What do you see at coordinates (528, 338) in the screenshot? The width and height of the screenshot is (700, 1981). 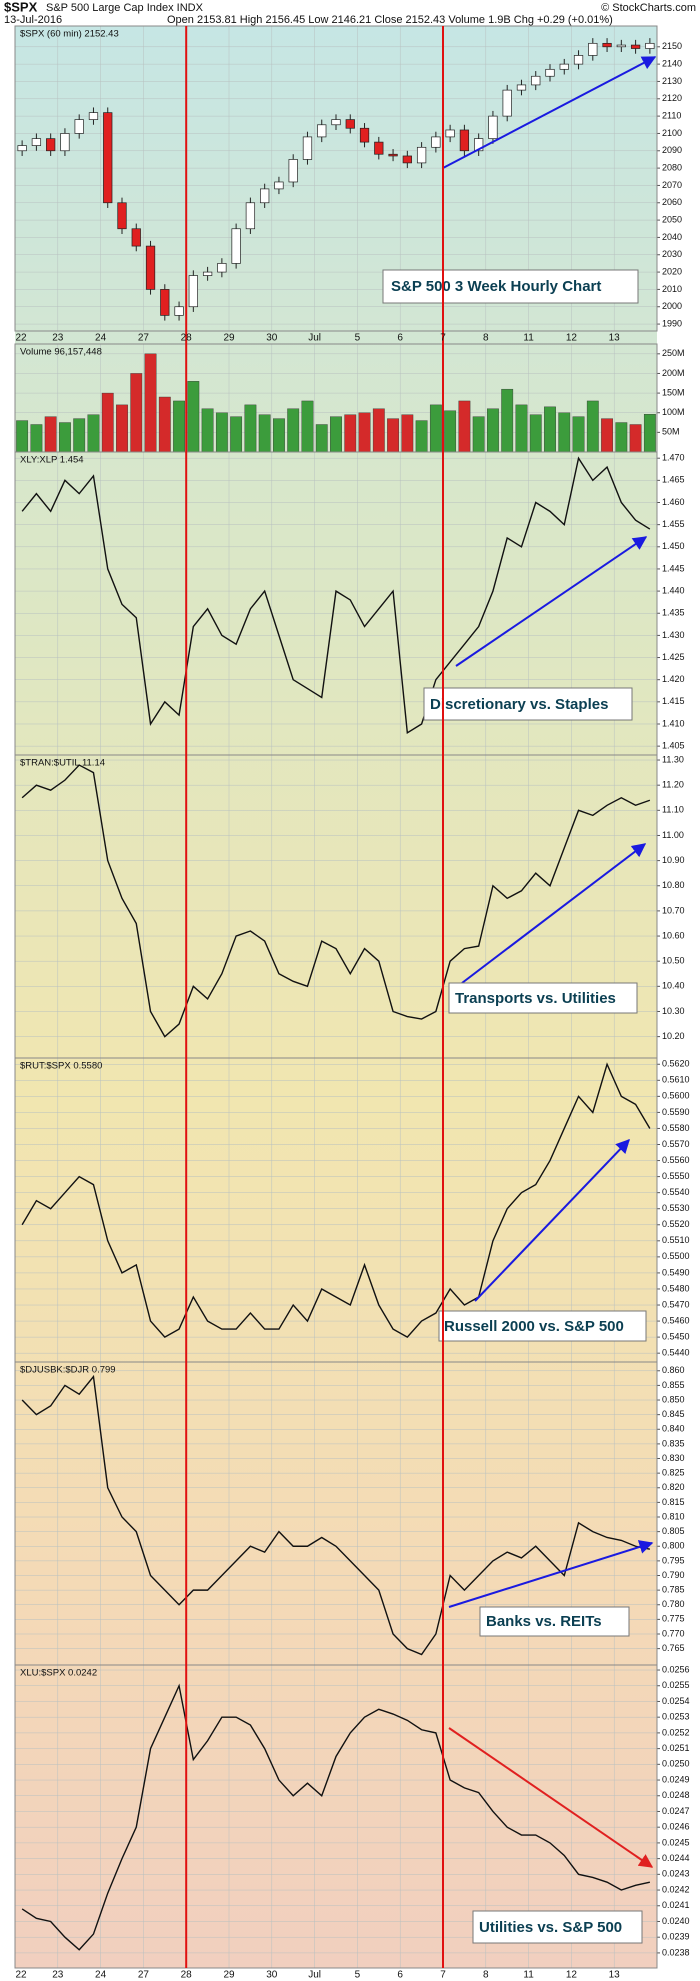 I see `x-tick-label: 11` at bounding box center [528, 338].